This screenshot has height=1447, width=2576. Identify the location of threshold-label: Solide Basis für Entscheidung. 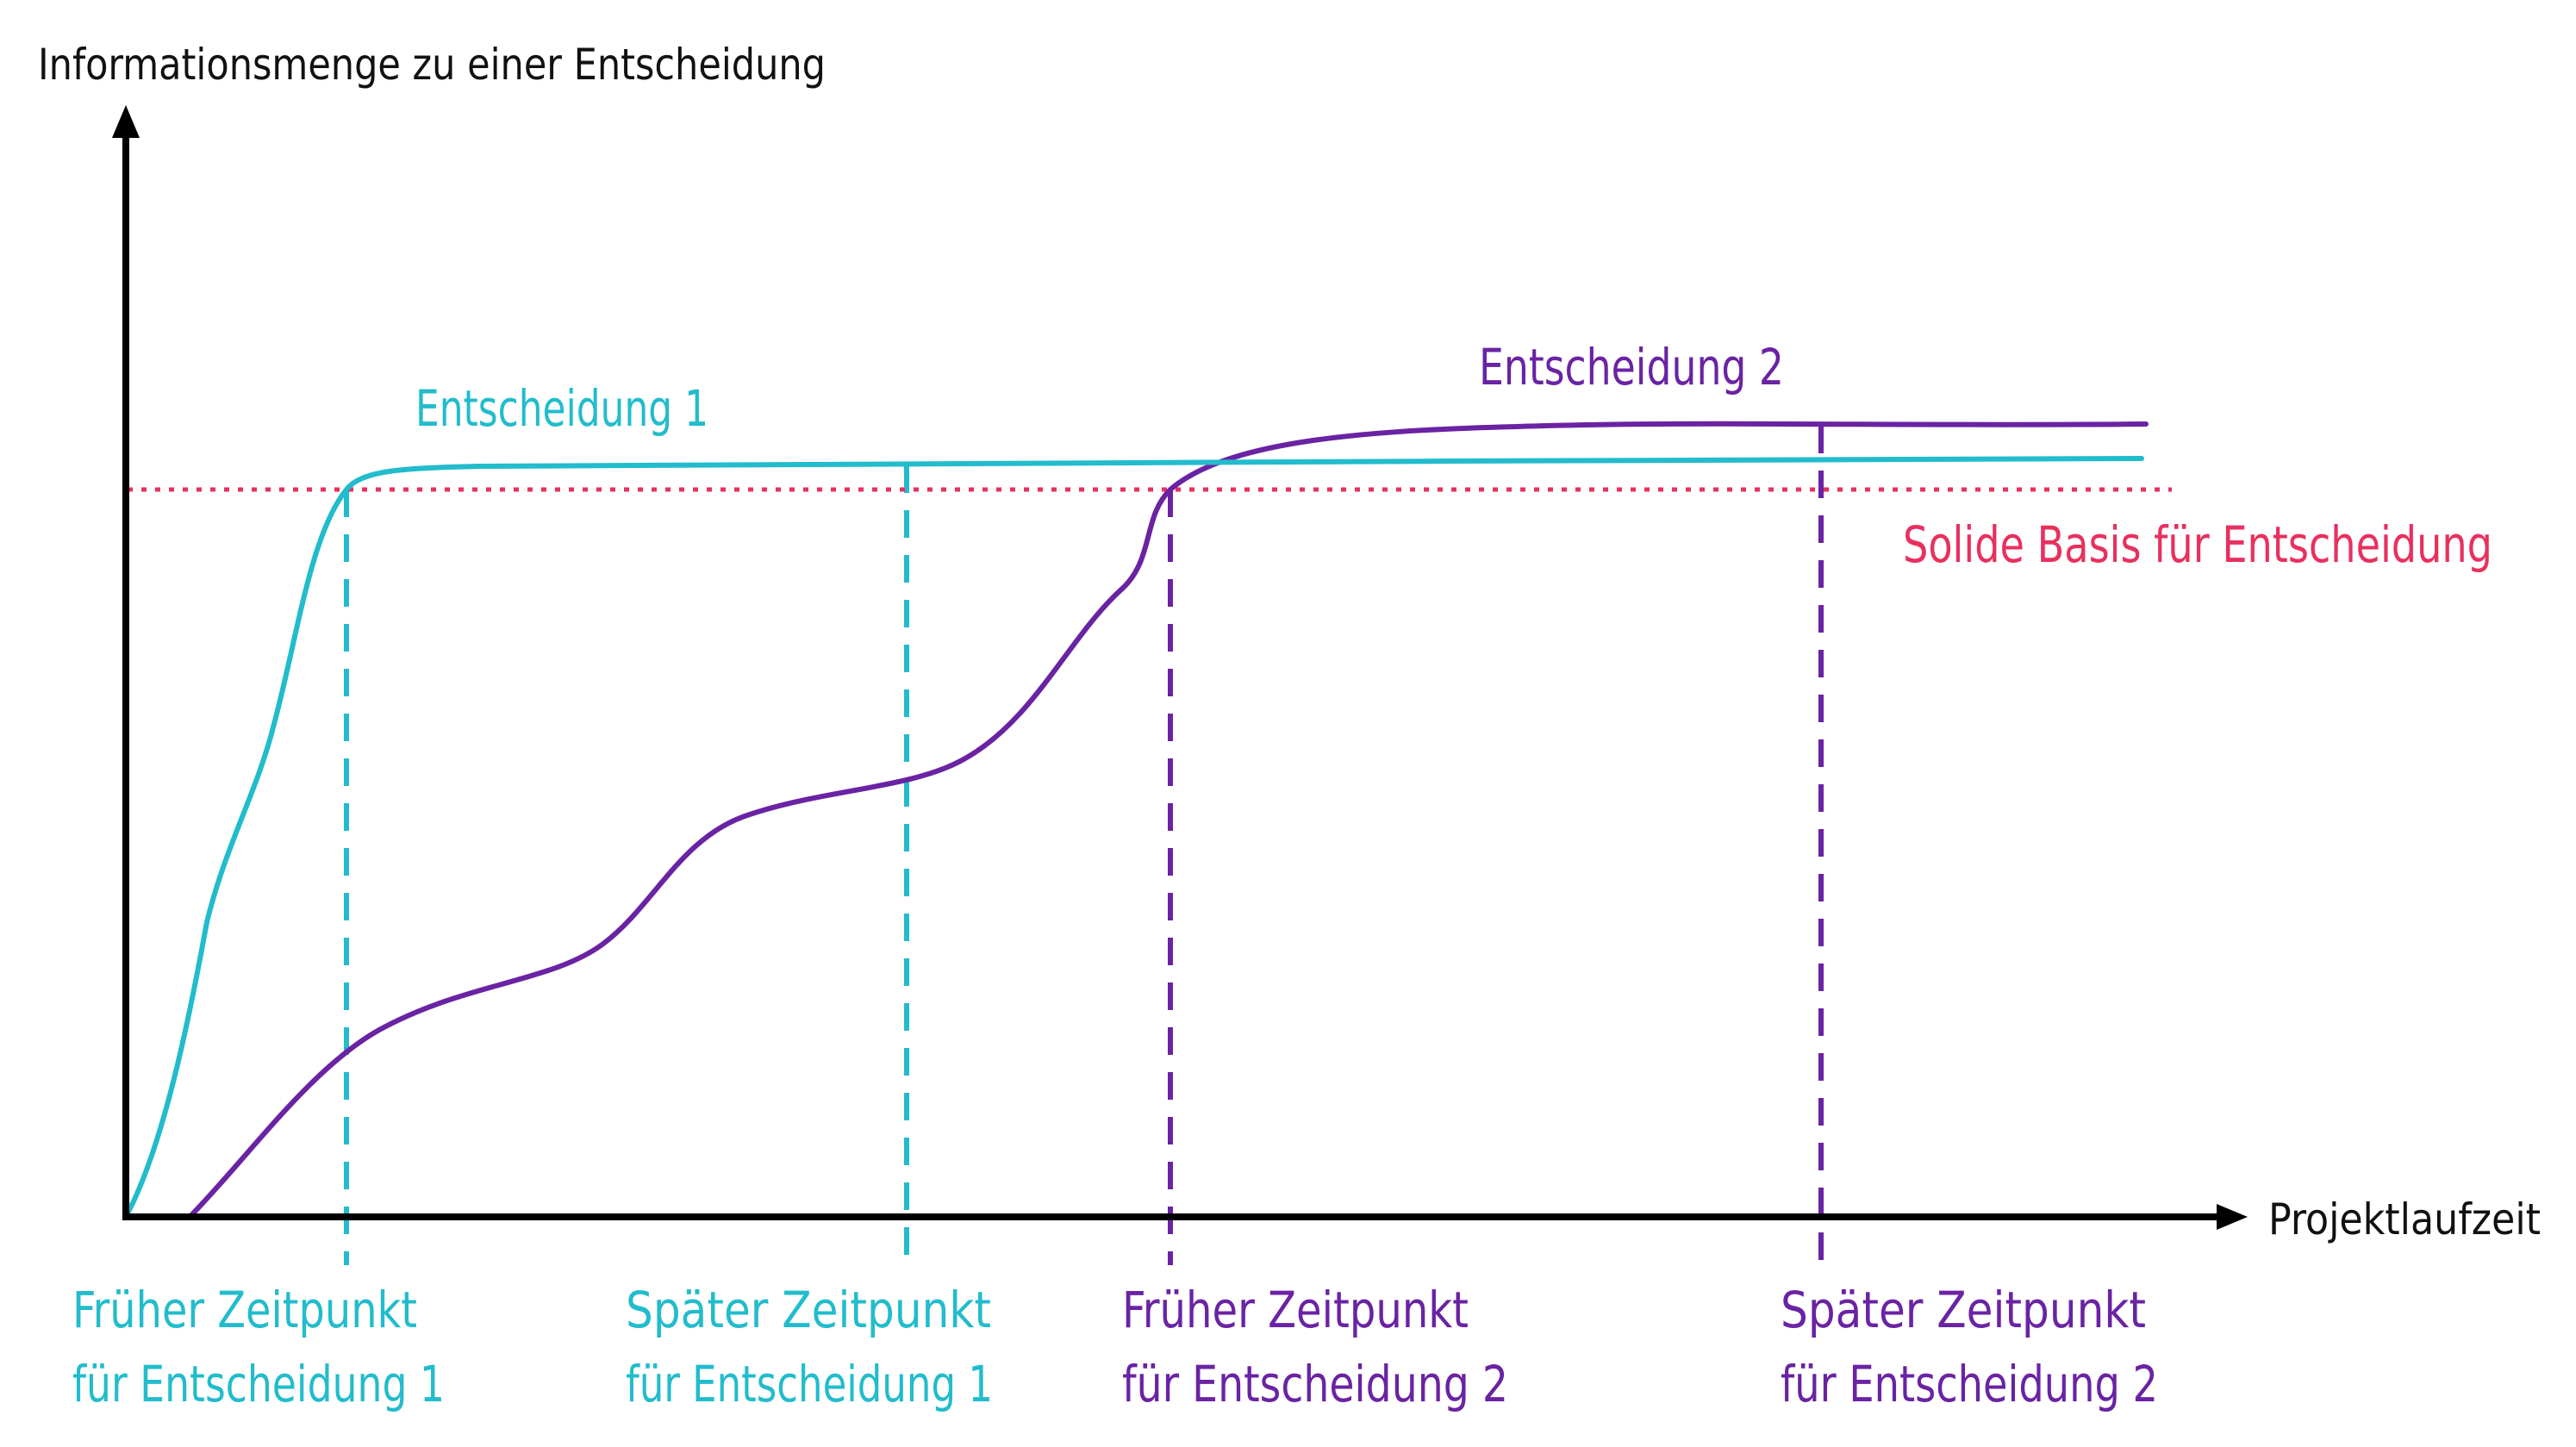
(2197, 544).